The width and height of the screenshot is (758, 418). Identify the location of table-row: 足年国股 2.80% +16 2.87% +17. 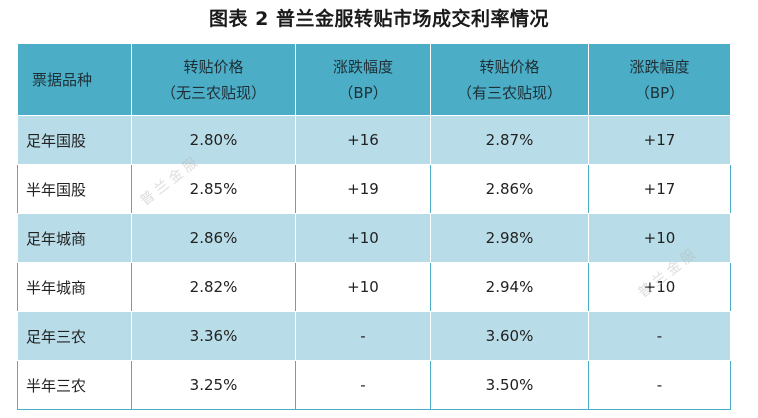
(374, 140).